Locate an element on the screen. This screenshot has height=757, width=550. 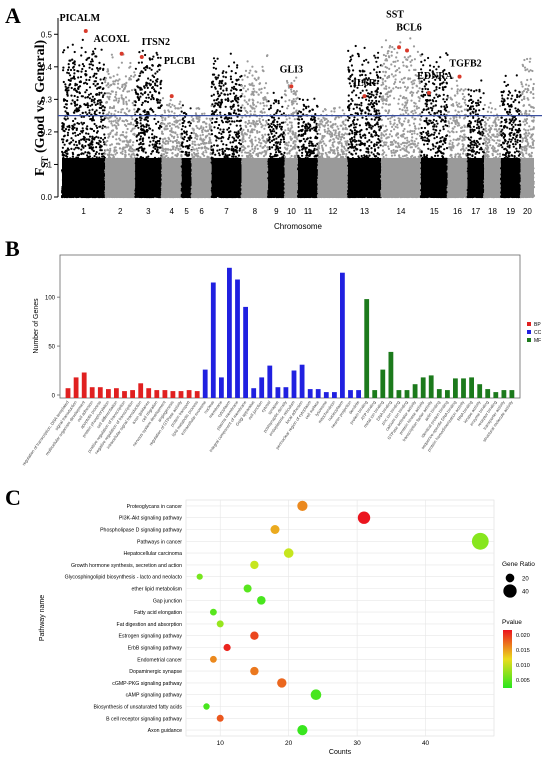
y-tick-label: 0.1 is located at coordinates (47, 164).